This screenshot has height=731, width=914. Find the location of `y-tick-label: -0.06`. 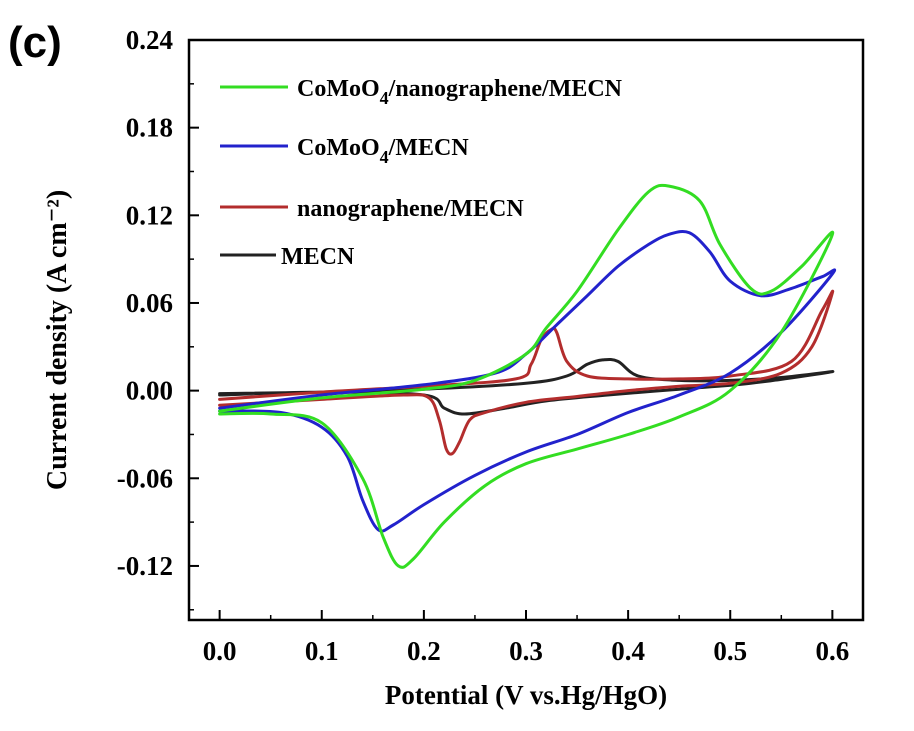

y-tick-label: -0.06 is located at coordinates (145, 478).